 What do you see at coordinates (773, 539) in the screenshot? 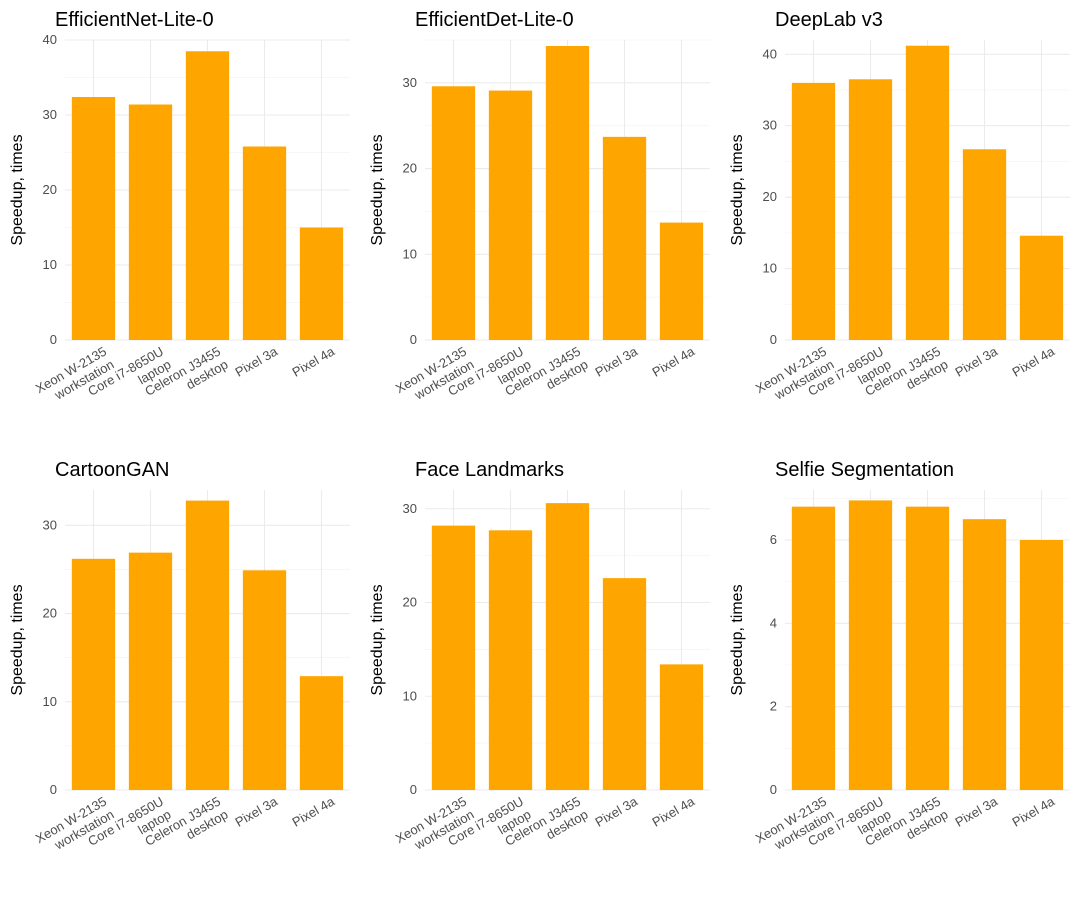
I see `y-tick-label: 6` at bounding box center [773, 539].